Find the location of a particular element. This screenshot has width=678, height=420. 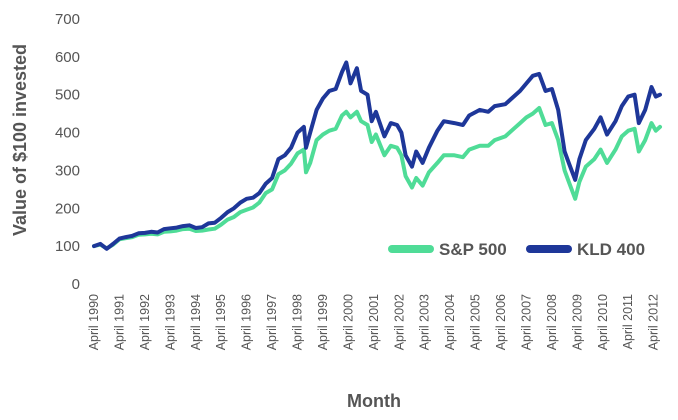

x-tick-label: April 2003 is located at coordinates (425, 322).